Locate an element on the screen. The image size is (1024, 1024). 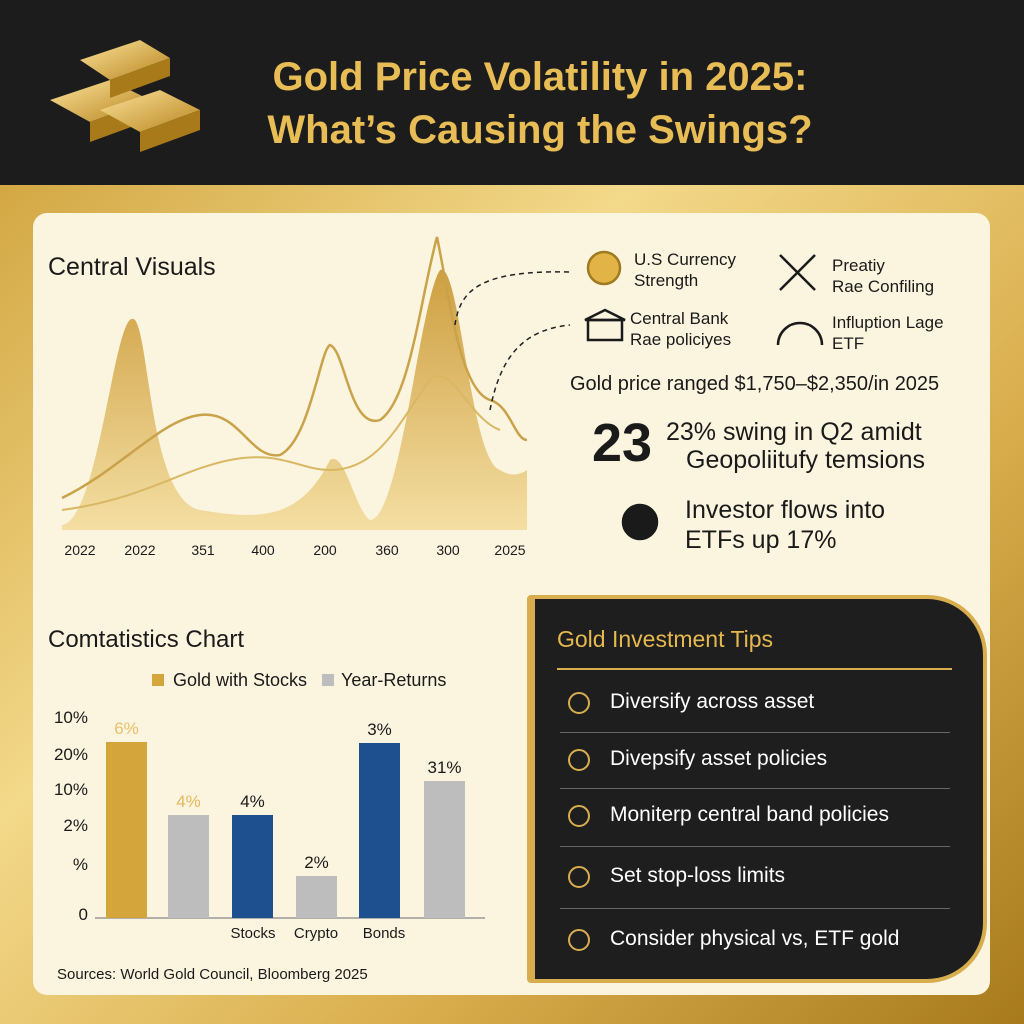
bar-label: 6% is located at coordinates (126, 728).